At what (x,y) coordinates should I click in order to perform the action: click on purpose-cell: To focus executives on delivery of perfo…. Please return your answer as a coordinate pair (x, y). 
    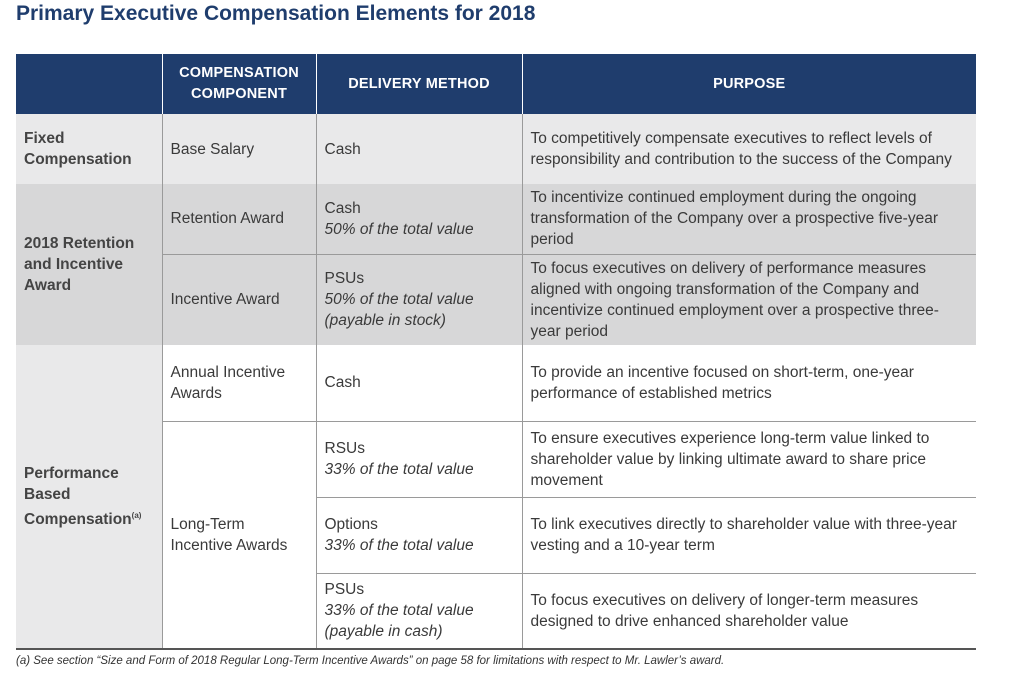
    Looking at the image, I should click on (748, 299).